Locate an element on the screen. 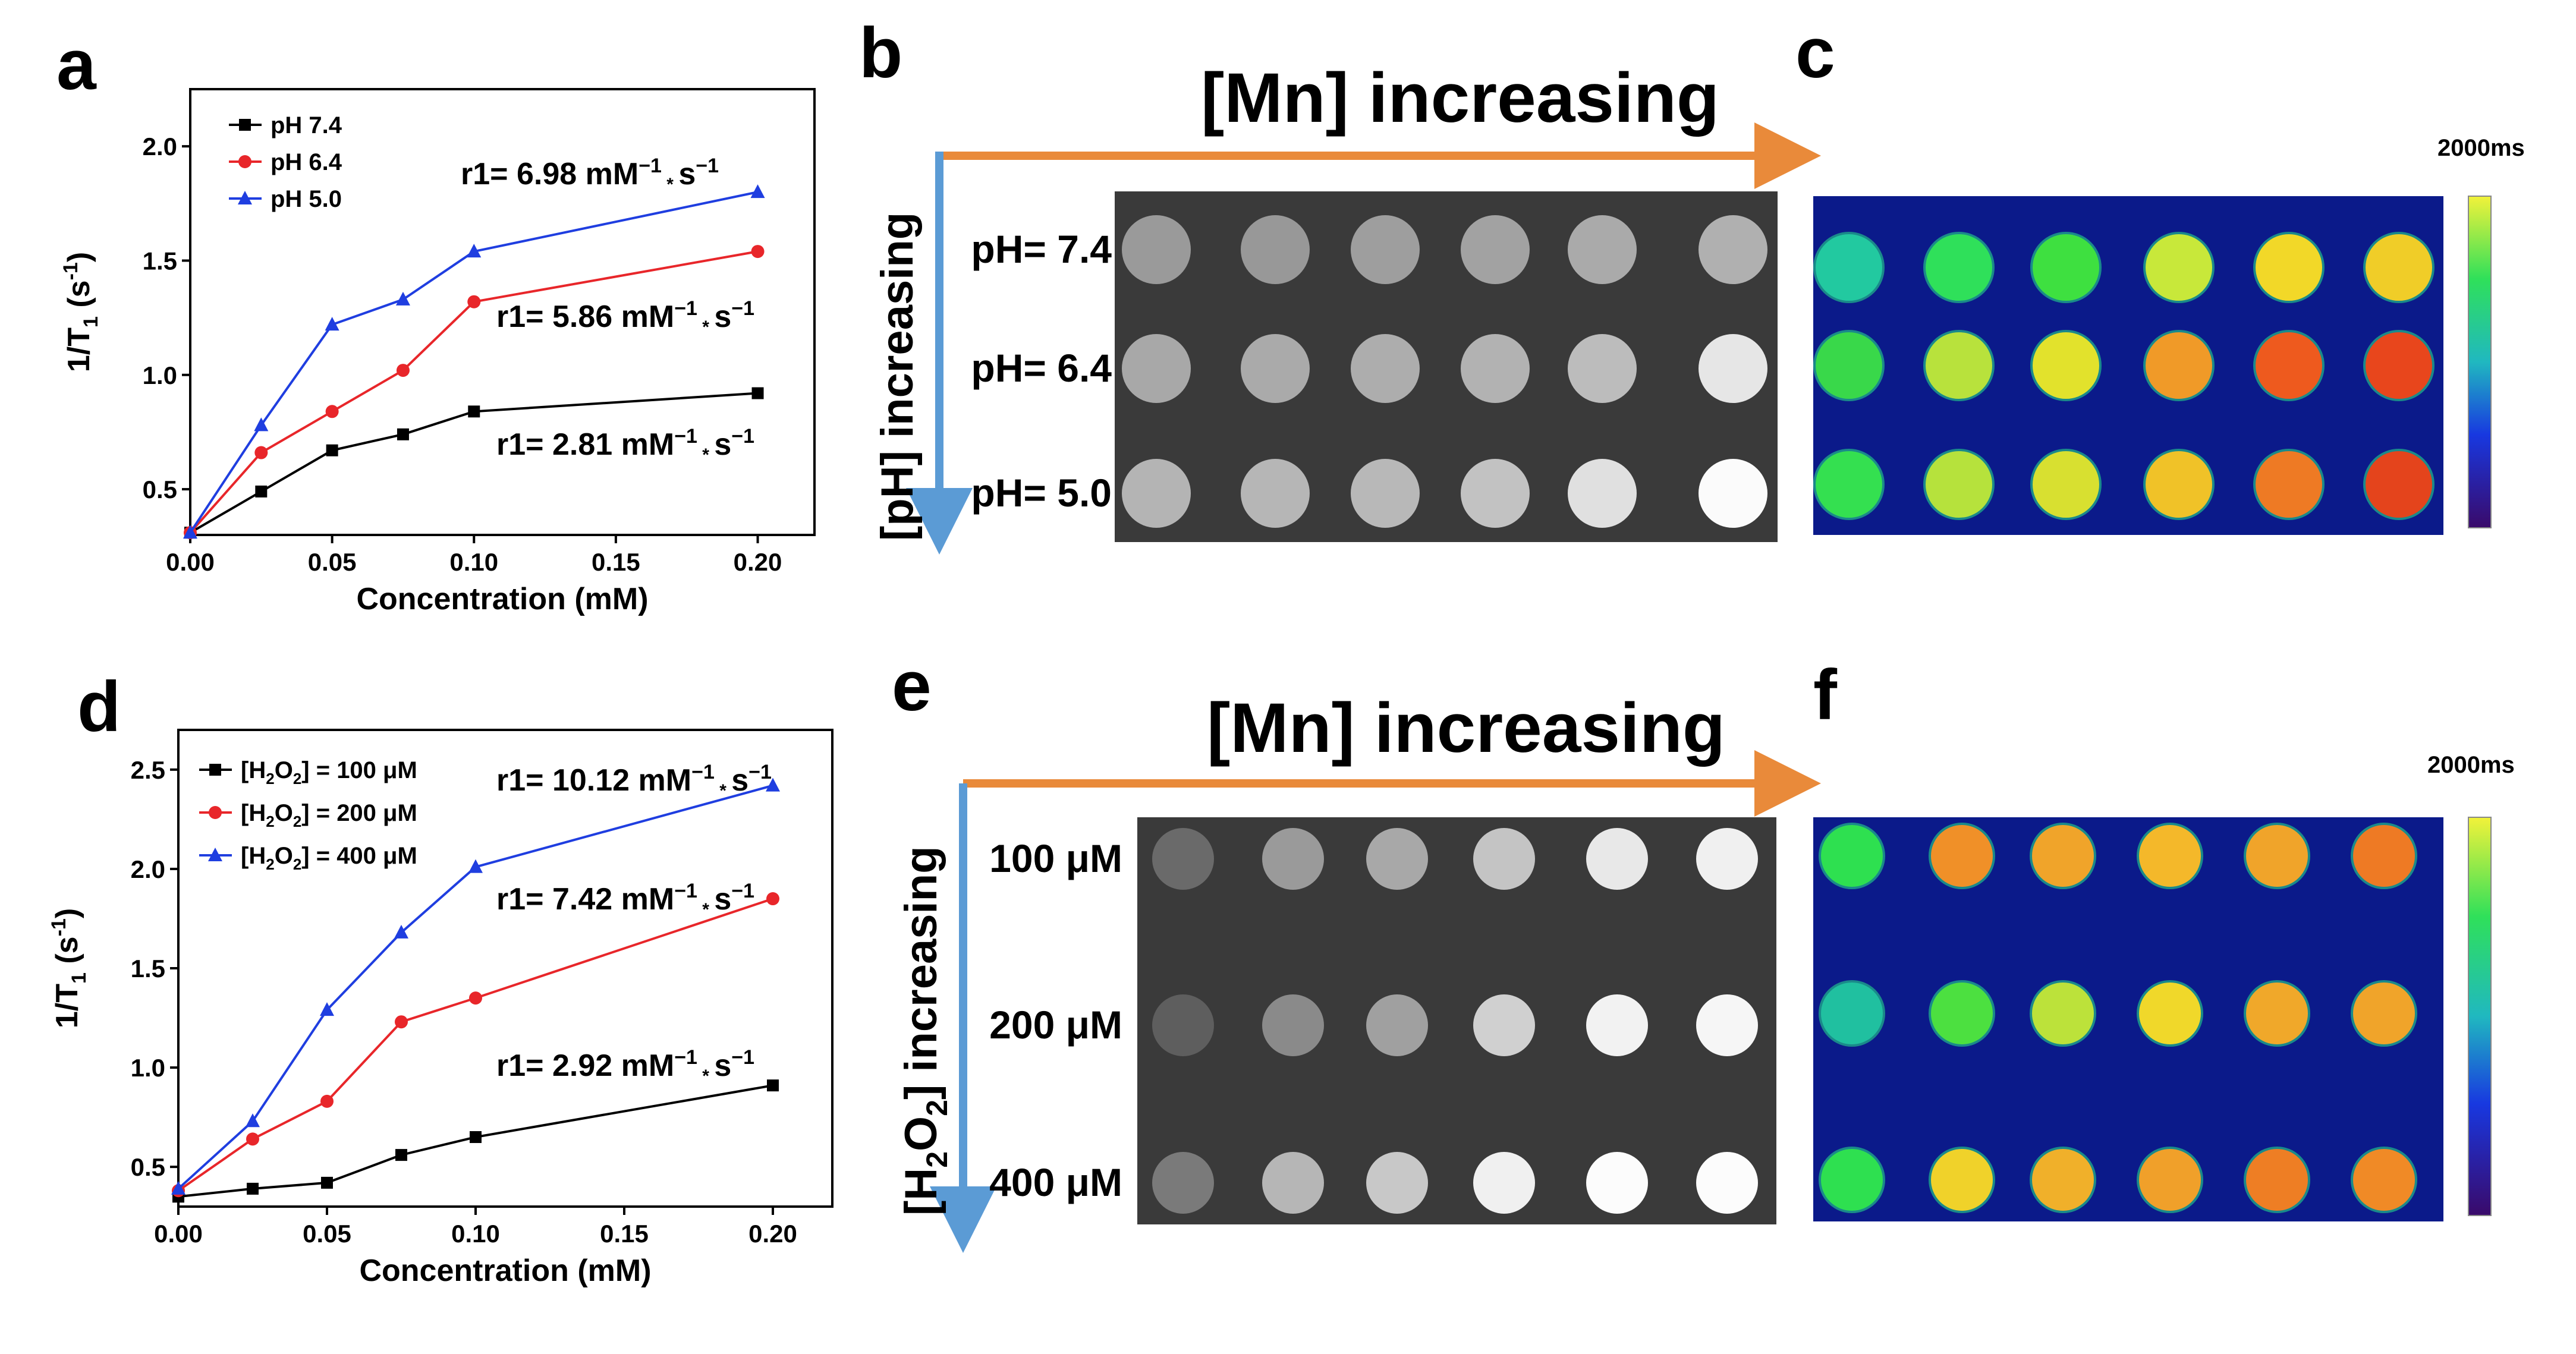 Image resolution: width=2576 pixels, height=1354 pixels. row-label: 200 μM is located at coordinates (1055, 1025).